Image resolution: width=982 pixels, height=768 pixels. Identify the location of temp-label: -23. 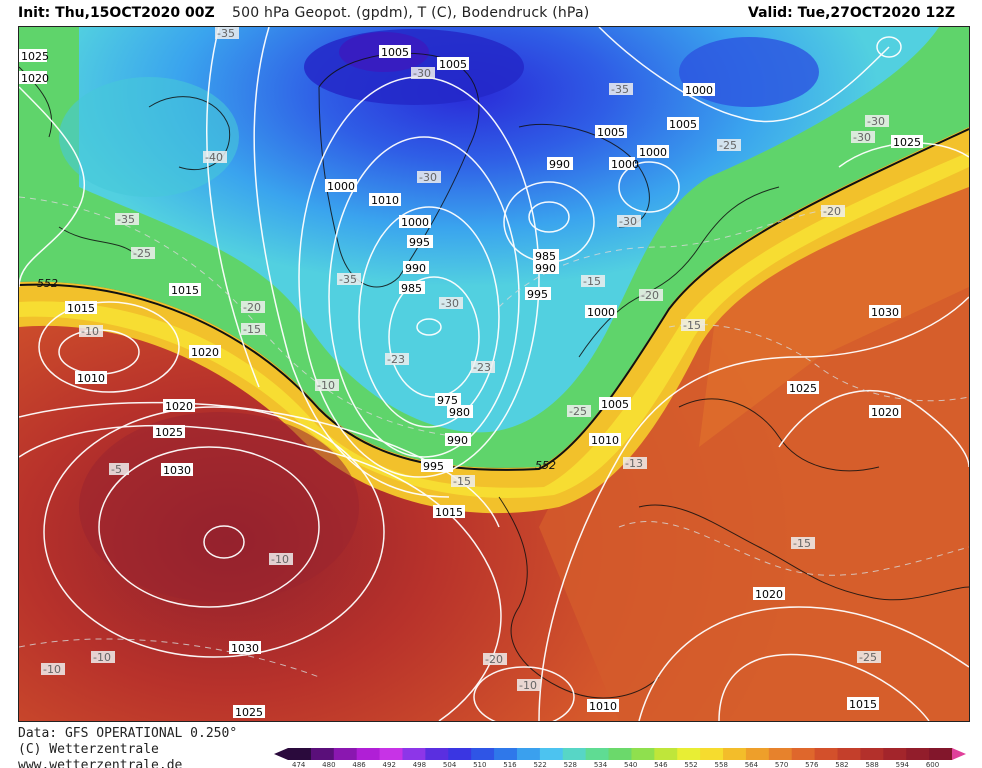
(397, 359).